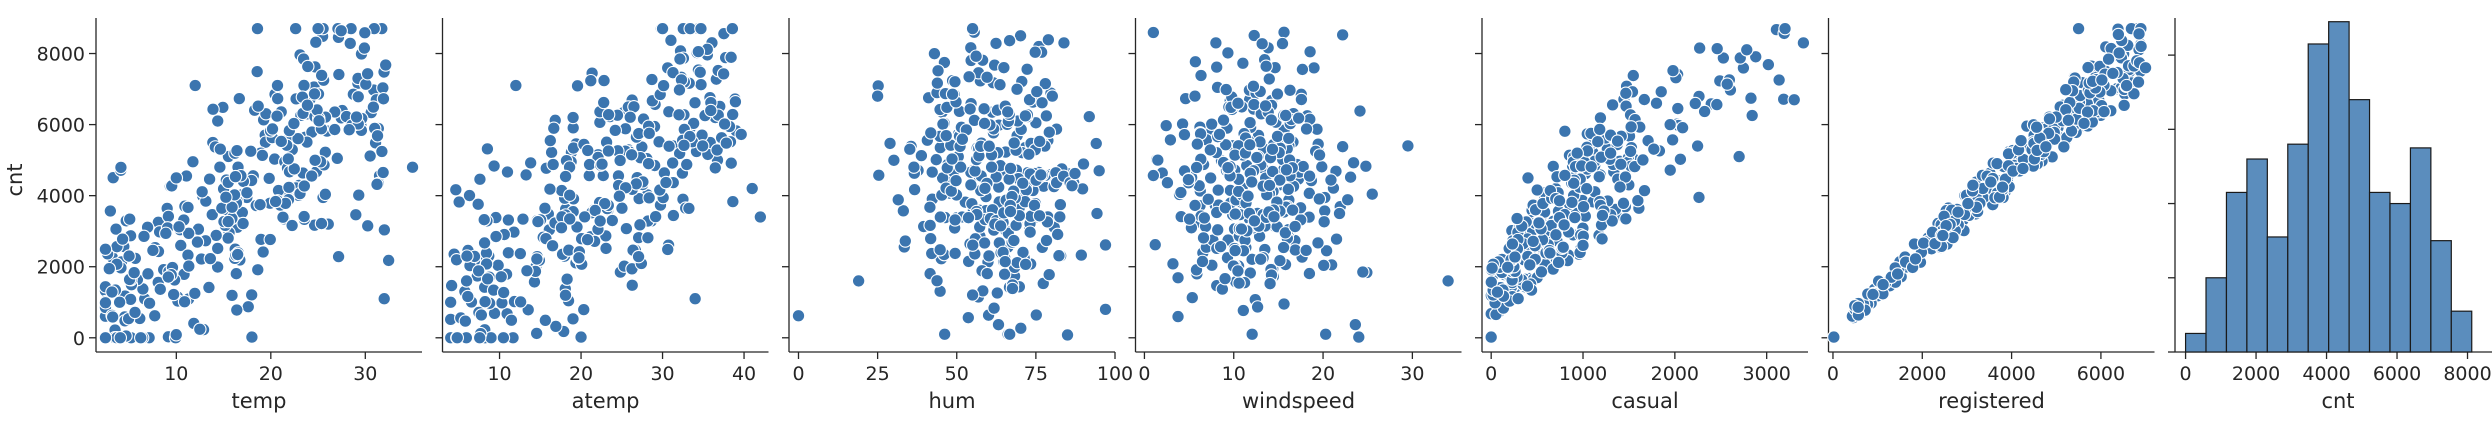  I want to click on x-axis-label: cnt, so click(2337, 401).